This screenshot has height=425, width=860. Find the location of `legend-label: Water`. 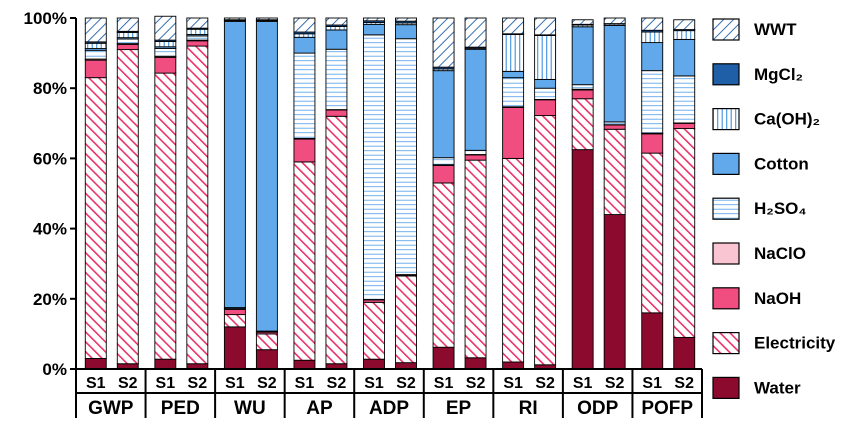

legend-label: Water is located at coordinates (777, 387).